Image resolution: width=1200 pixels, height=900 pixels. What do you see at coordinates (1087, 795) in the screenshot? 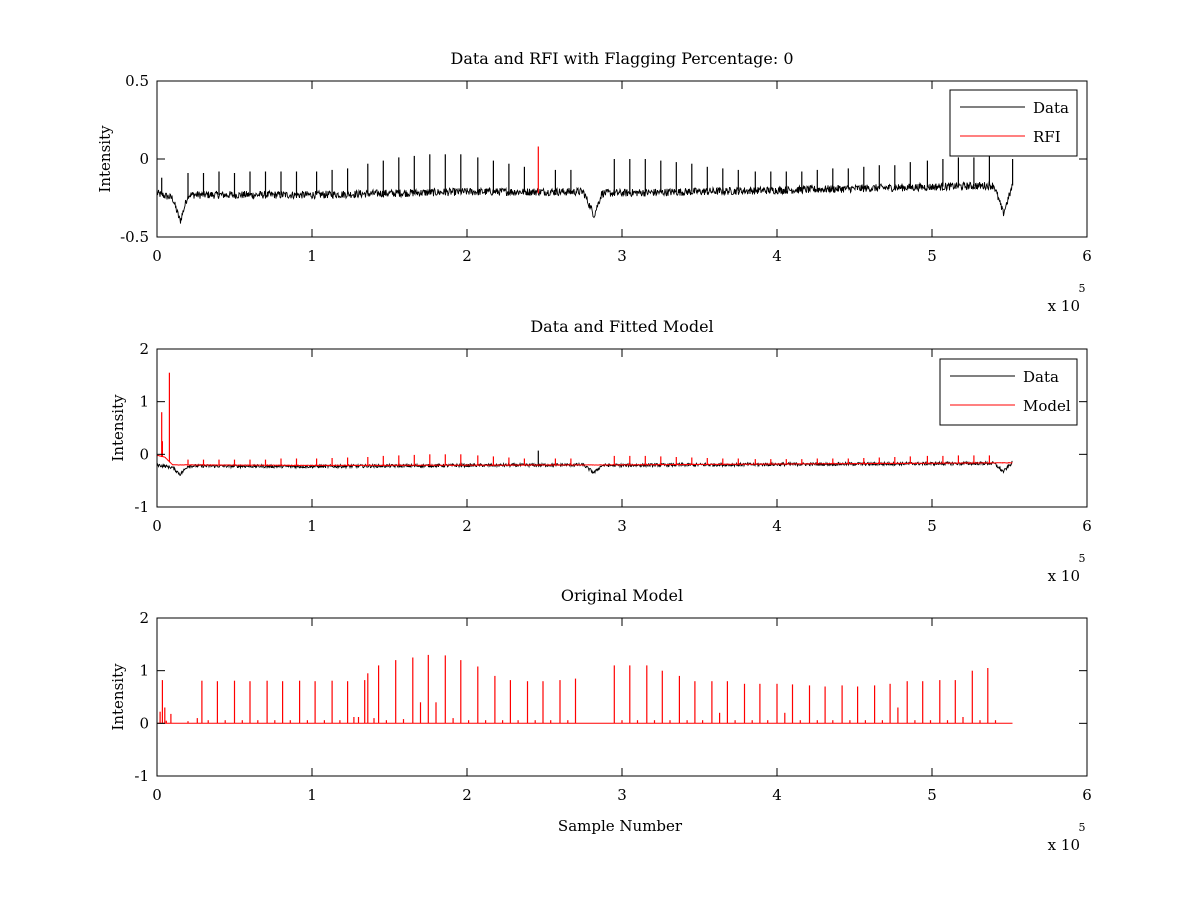
I see `x-tick-label-3-6: 6` at bounding box center [1087, 795].